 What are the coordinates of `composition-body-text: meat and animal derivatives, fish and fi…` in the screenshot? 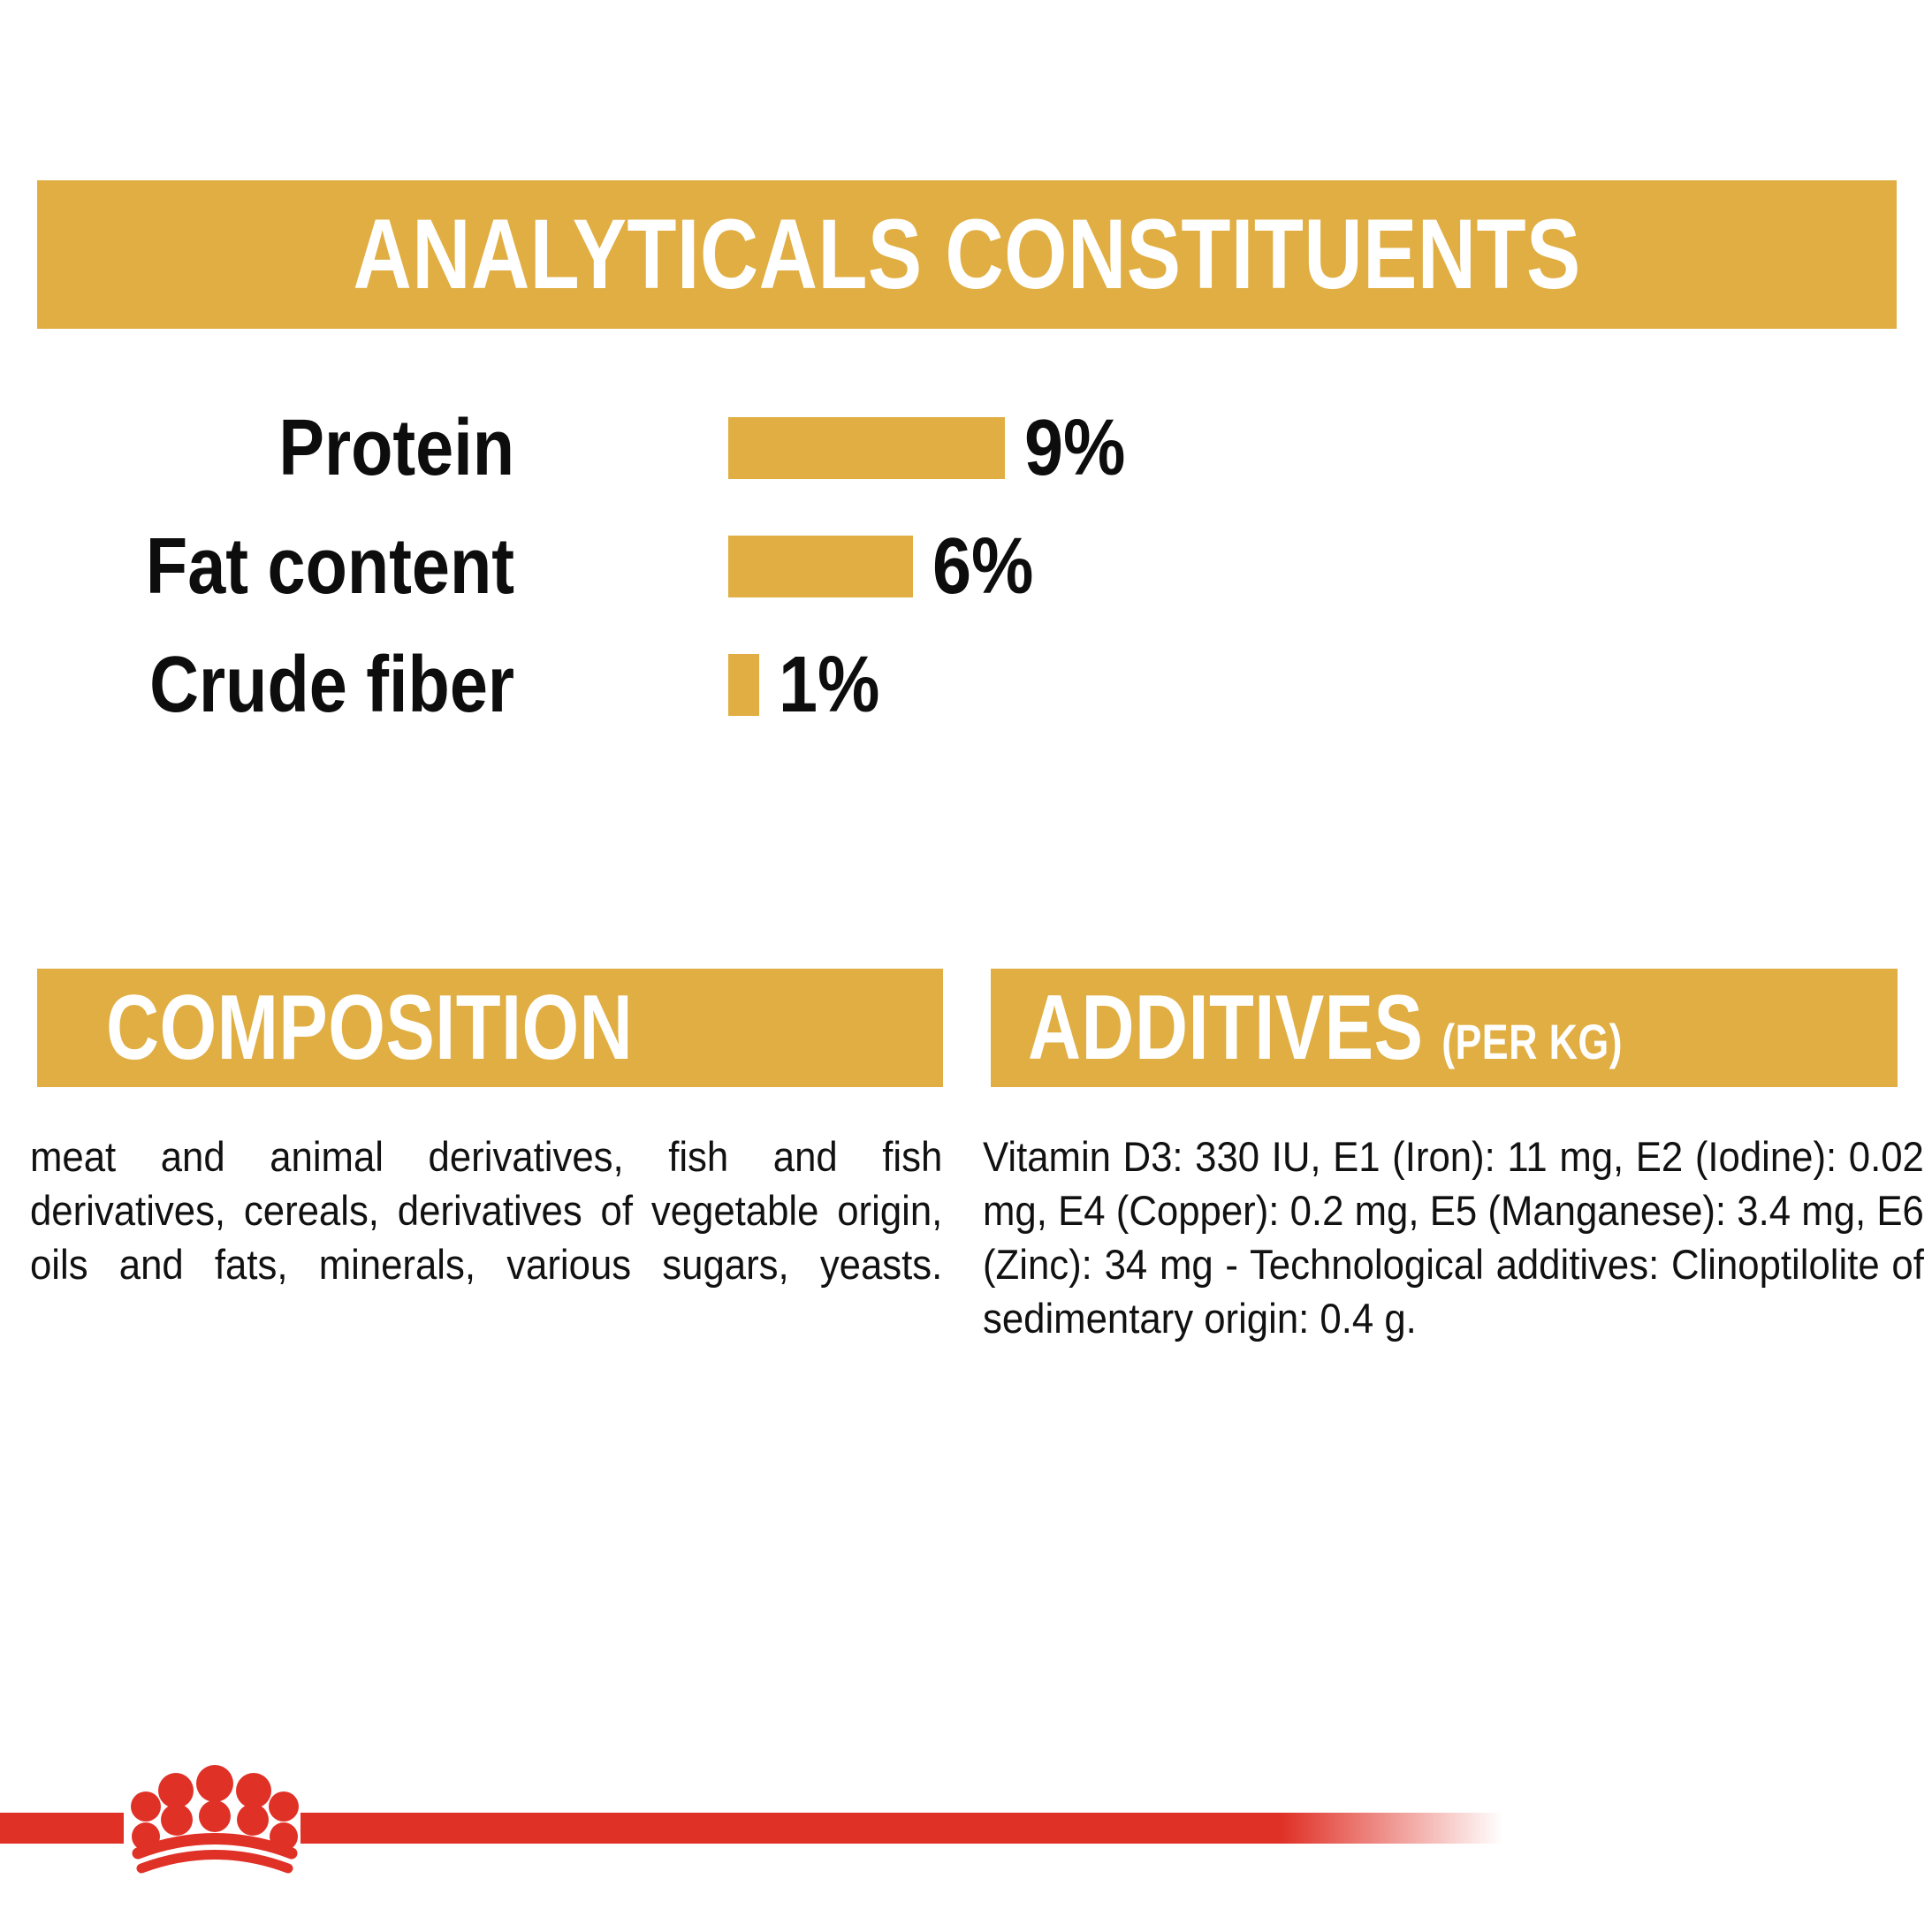 It's located at (487, 1211).